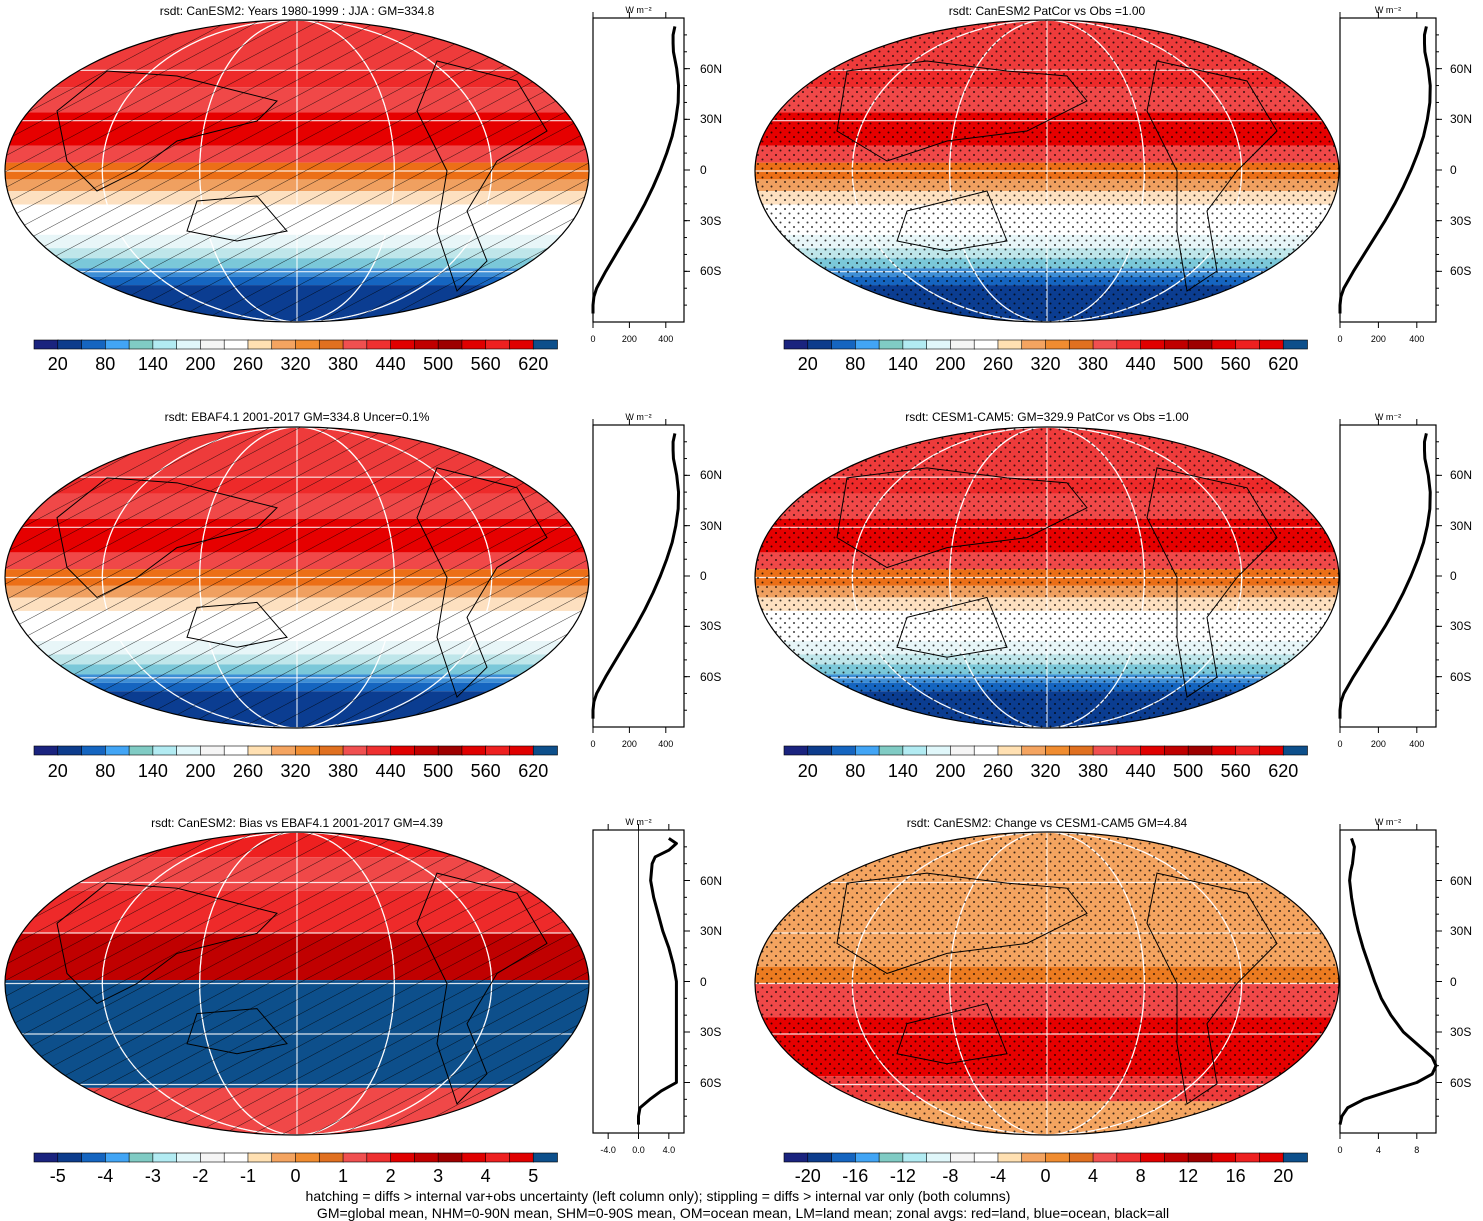  Describe the element at coordinates (1188, 1176) in the screenshot. I see `colorbar-label: 12` at that location.